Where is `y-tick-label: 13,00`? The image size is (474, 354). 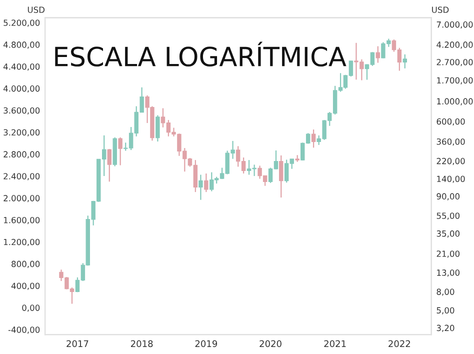 y-tick-label: 13,00 is located at coordinates (448, 273).